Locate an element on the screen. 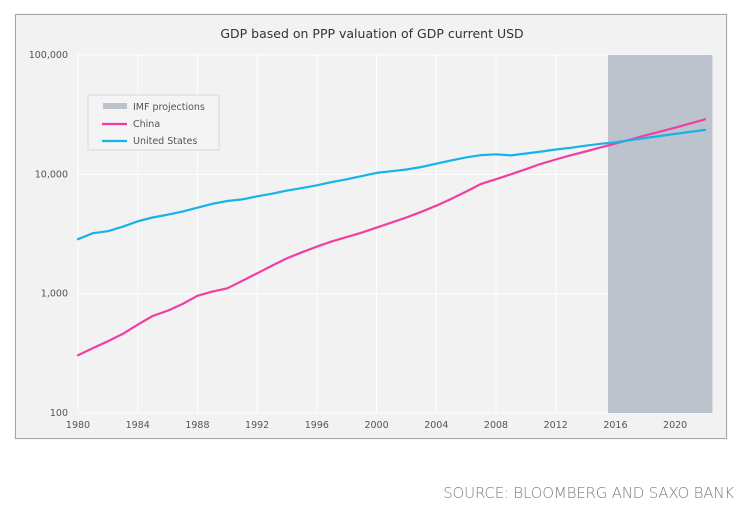 This screenshot has height=519, width=748. x-tick-label: 2020 is located at coordinates (675, 425).